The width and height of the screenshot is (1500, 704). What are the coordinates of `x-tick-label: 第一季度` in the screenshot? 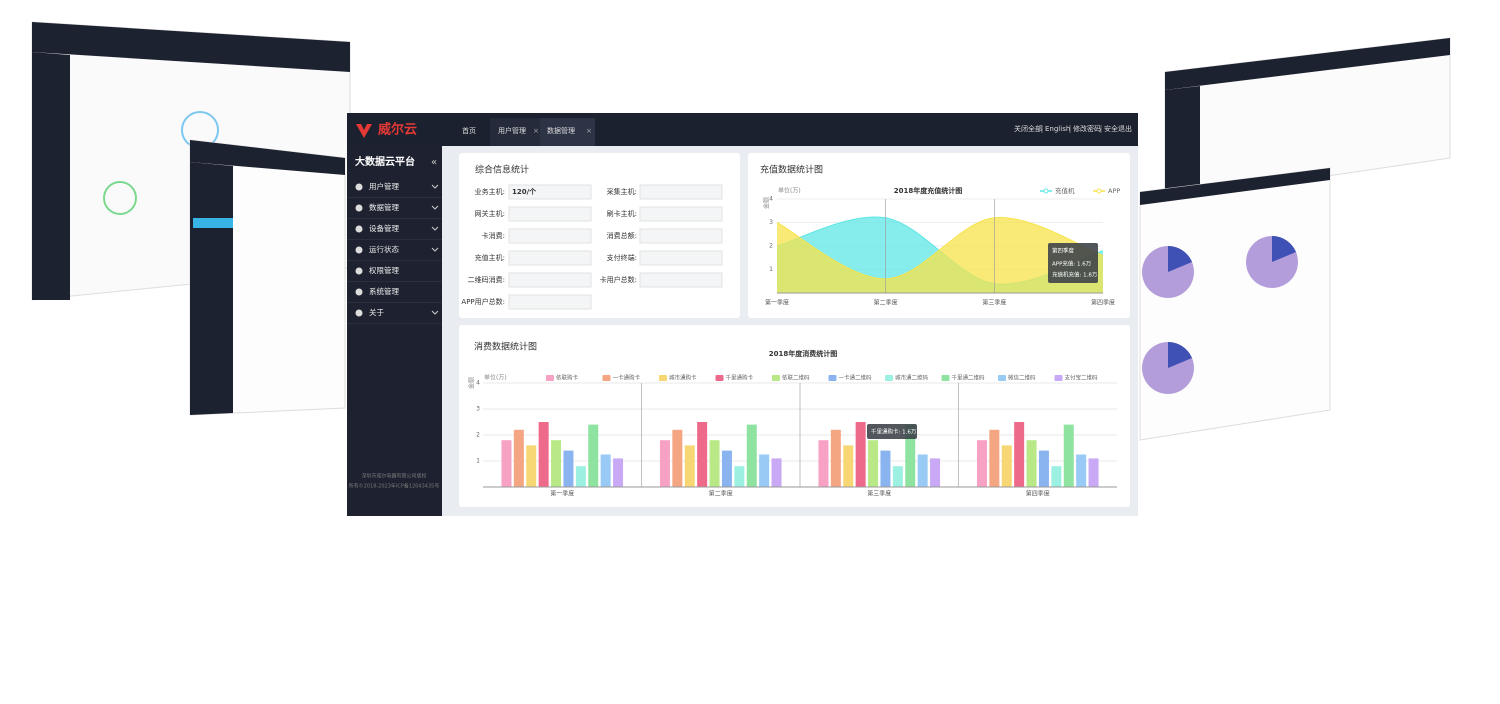 It's located at (777, 303).